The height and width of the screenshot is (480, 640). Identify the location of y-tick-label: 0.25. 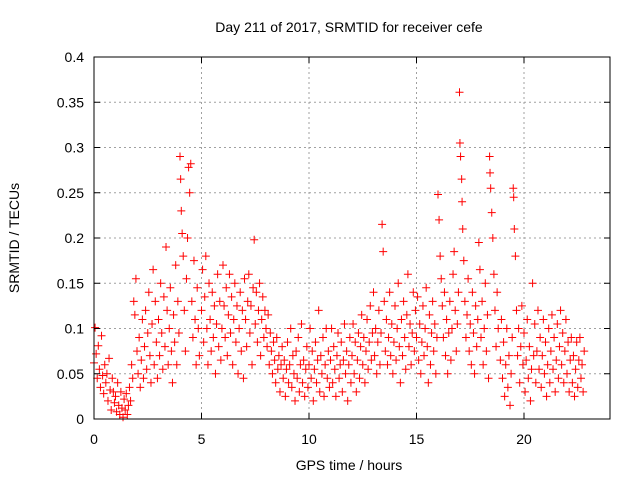
(70, 193).